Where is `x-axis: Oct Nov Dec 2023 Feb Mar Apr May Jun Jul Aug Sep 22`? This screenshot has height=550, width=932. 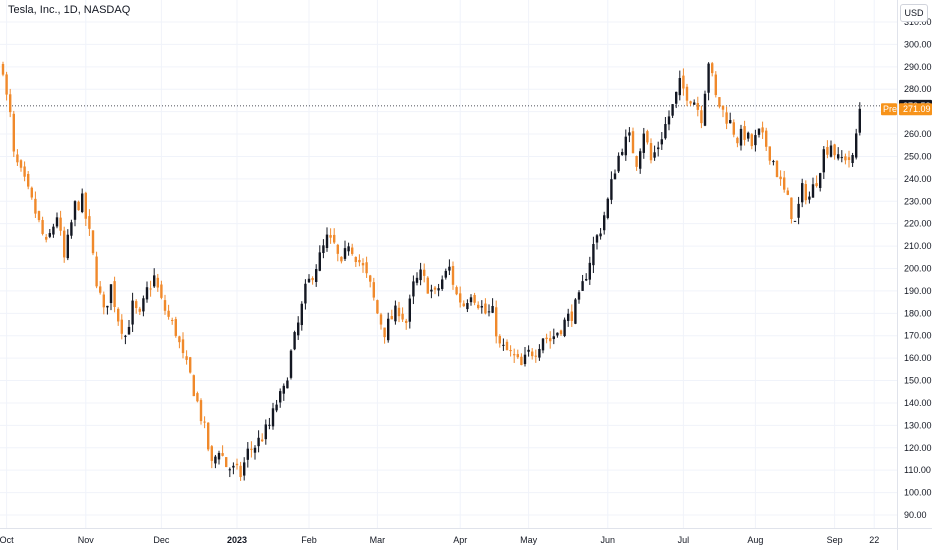
x-axis: Oct Nov Dec 2023 Feb Mar Apr May Jun Jul Aug Sep 22 is located at coordinates (439, 540).